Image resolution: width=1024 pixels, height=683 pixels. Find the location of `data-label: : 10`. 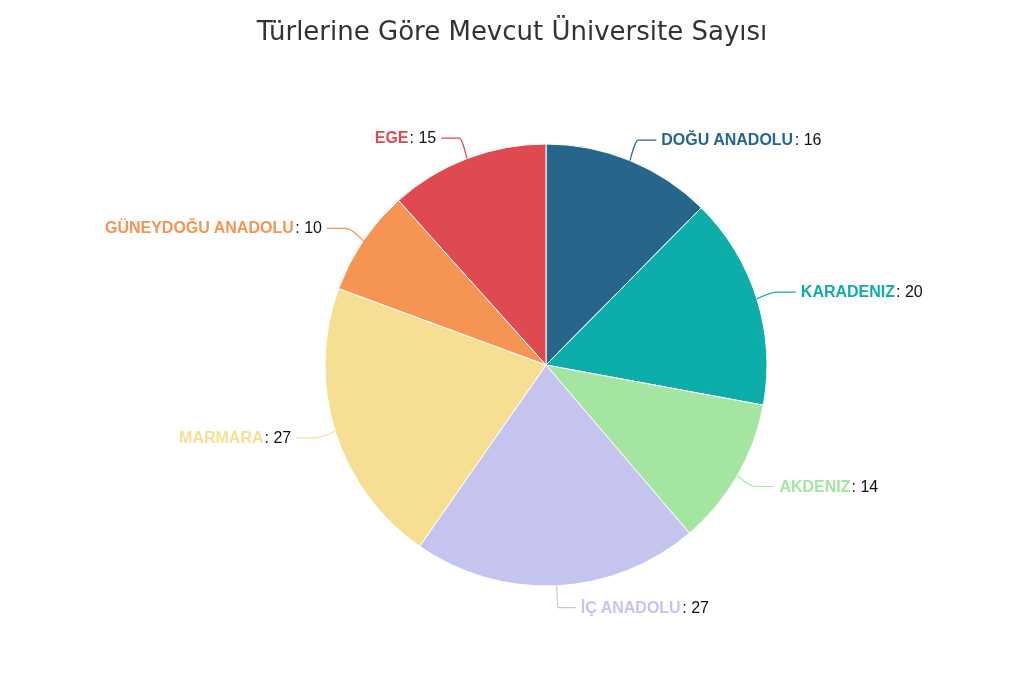

data-label: : 10 is located at coordinates (309, 228).